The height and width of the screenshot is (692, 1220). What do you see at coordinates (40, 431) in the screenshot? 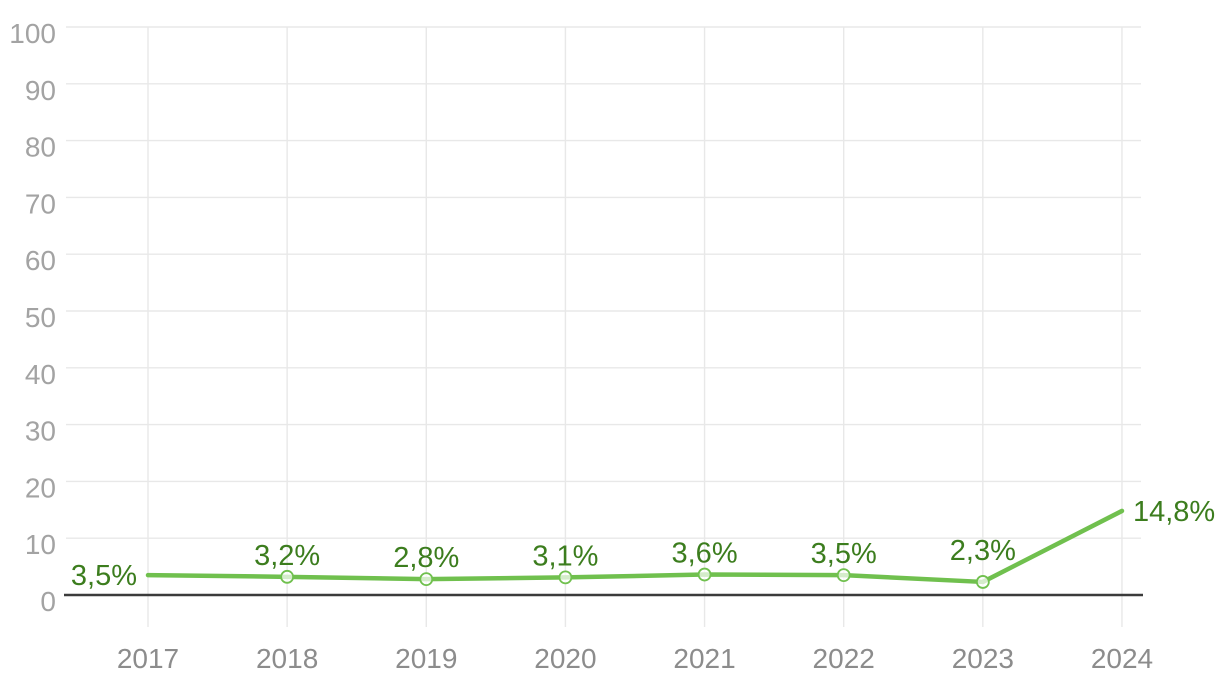
I see `y-axis-tick-label: 30` at bounding box center [40, 431].